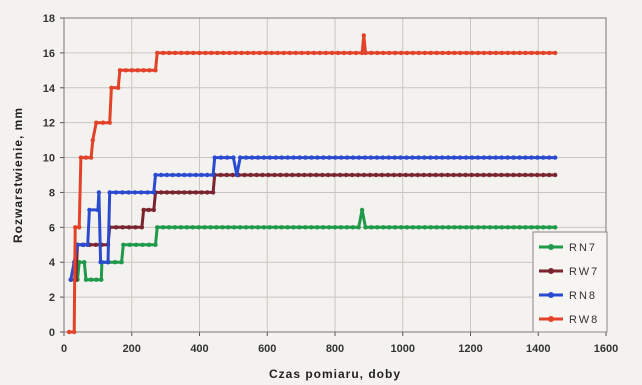  What do you see at coordinates (267, 349) in the screenshot?
I see `x-tick-label: 600` at bounding box center [267, 349].